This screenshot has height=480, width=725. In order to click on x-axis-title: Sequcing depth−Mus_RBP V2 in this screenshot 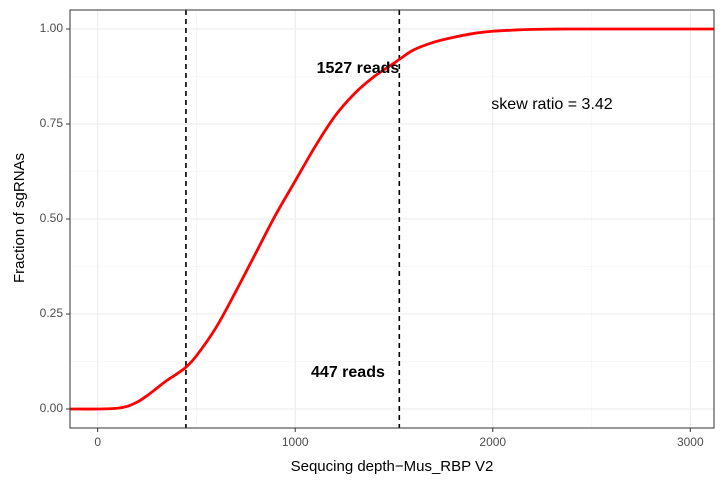, I will do `click(392, 466)`.